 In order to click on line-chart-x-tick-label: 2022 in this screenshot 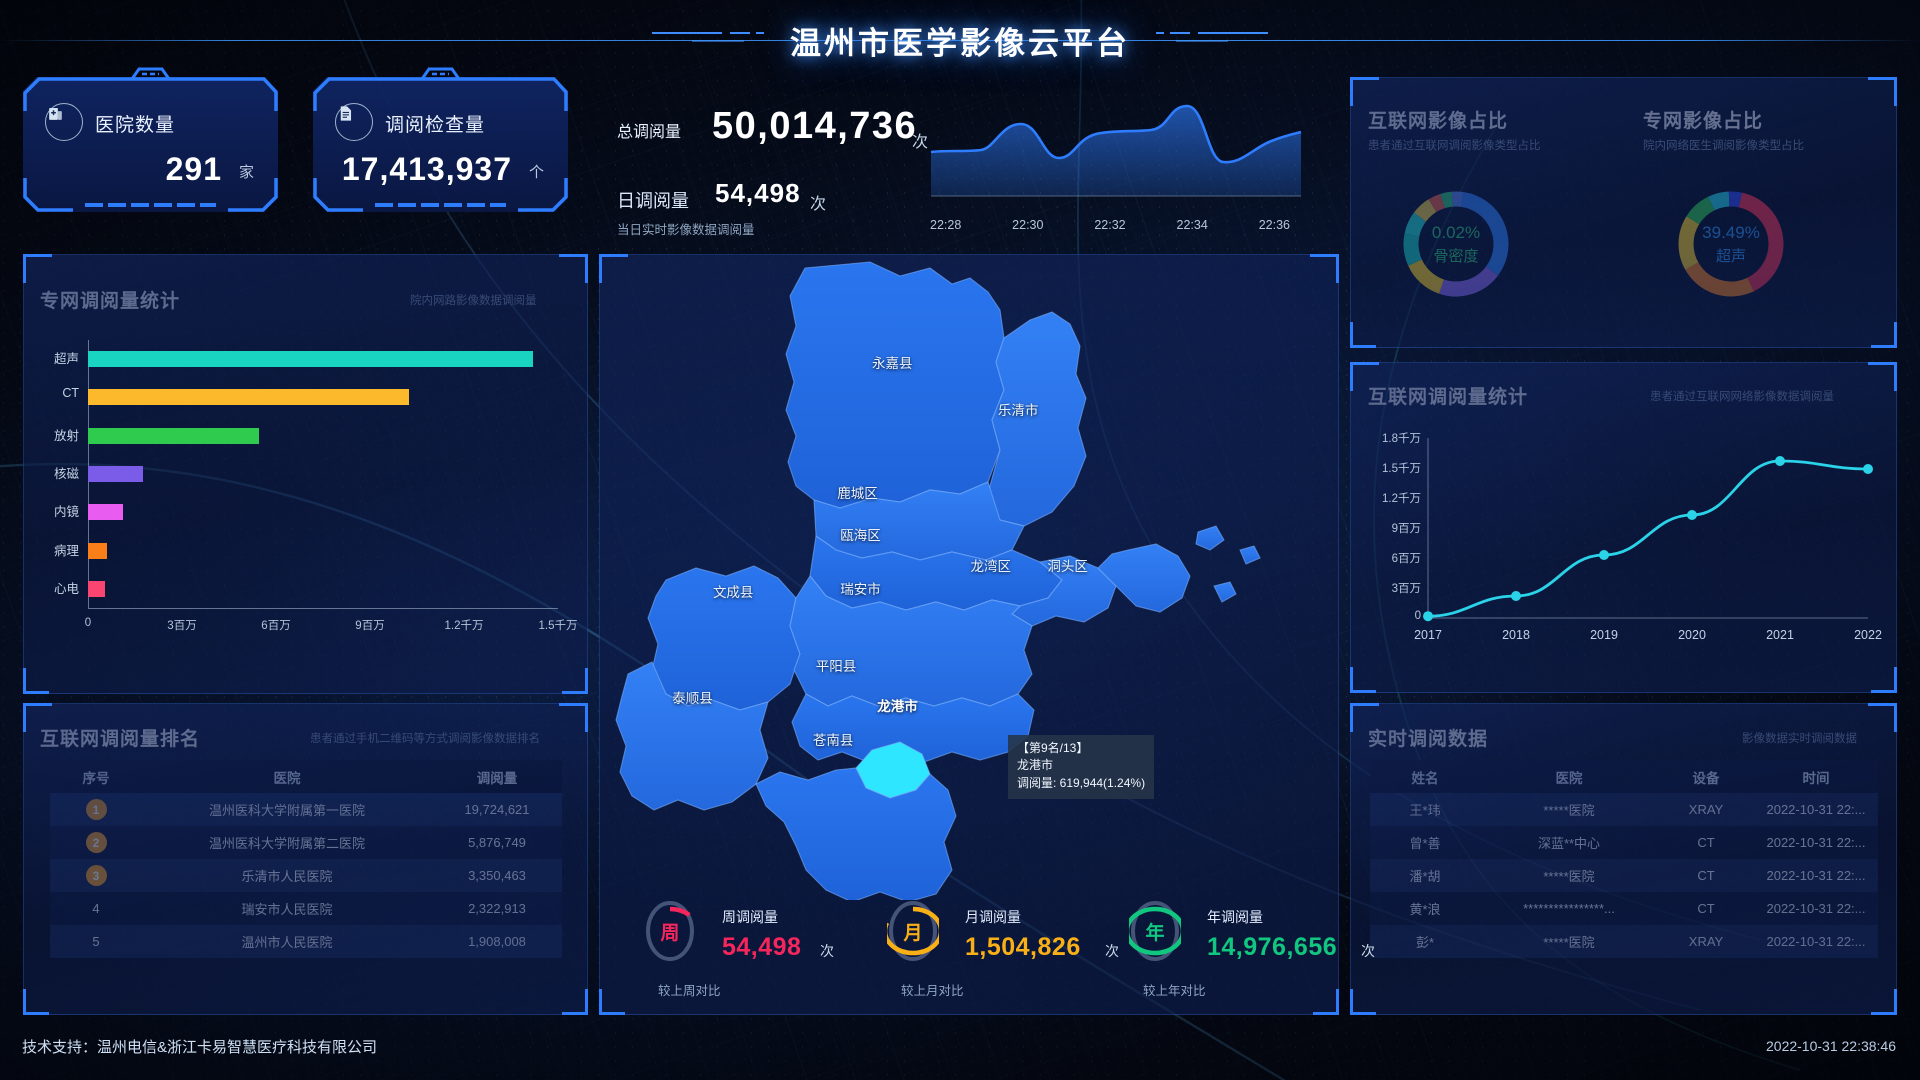, I will do `click(1868, 635)`.